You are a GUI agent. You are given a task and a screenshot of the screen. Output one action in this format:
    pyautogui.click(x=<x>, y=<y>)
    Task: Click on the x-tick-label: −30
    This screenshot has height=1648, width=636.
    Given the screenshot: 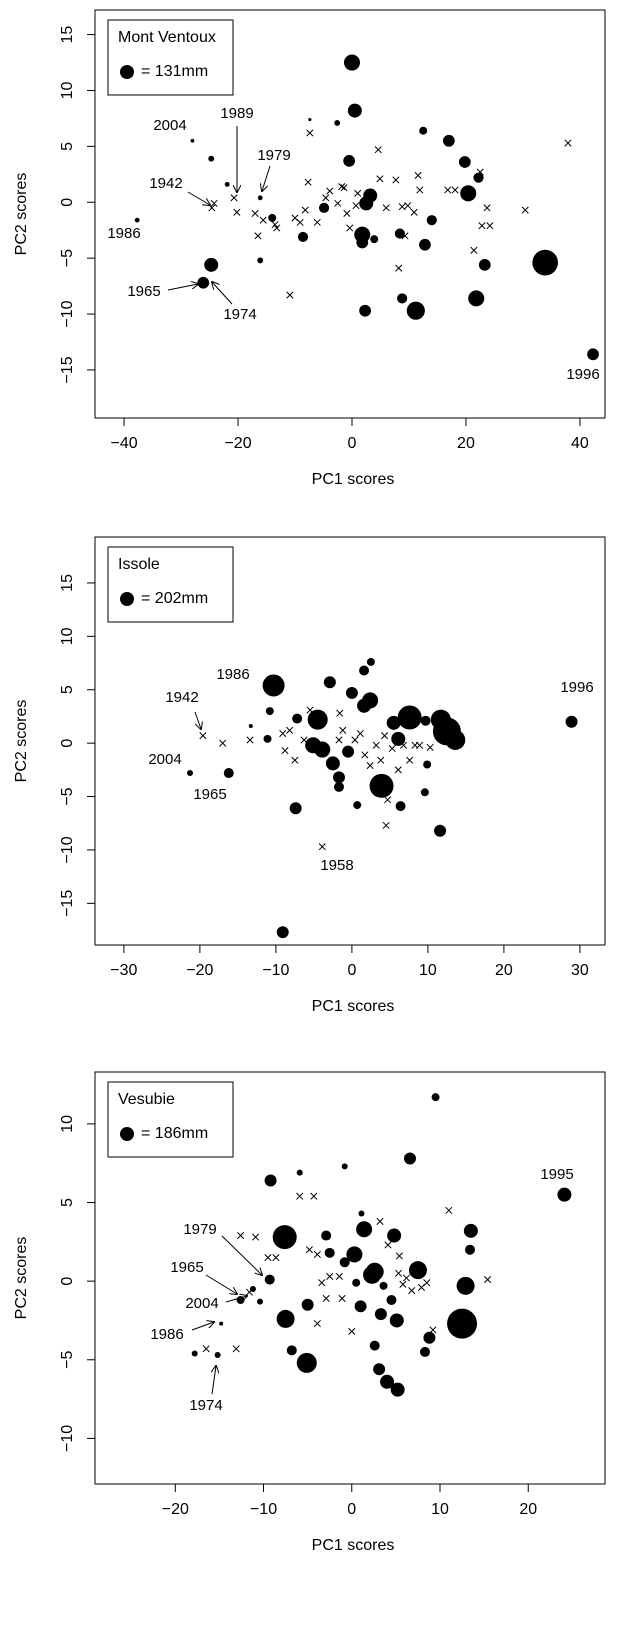 What is the action you would take?
    pyautogui.click(x=123, y=970)
    